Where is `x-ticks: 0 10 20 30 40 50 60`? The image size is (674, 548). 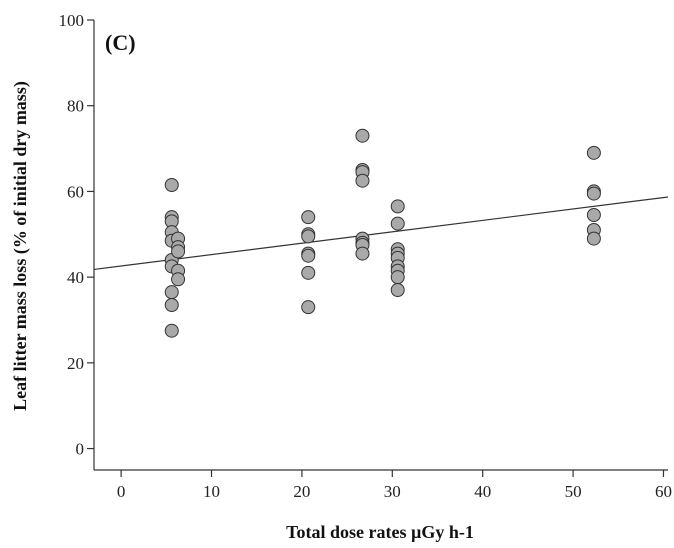 x-ticks: 0 10 20 30 40 50 60 is located at coordinates (394, 485).